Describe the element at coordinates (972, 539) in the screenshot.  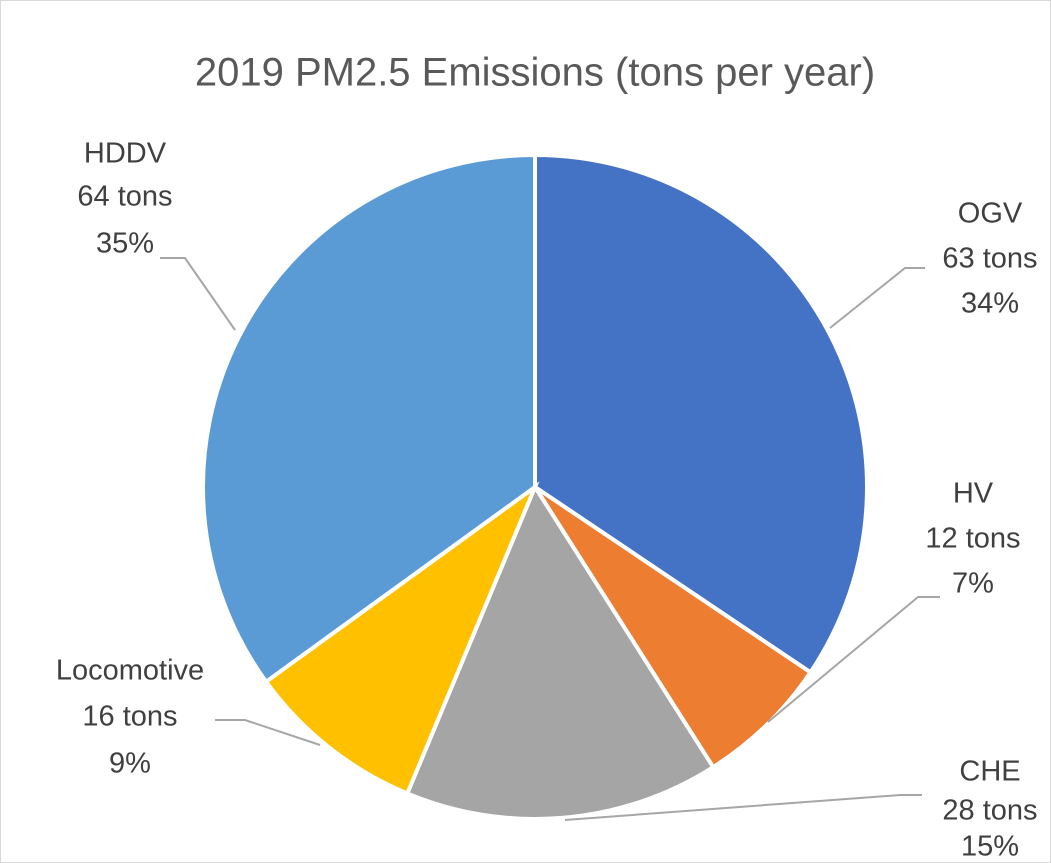
I see `slice-label-value: 12 tons` at that location.